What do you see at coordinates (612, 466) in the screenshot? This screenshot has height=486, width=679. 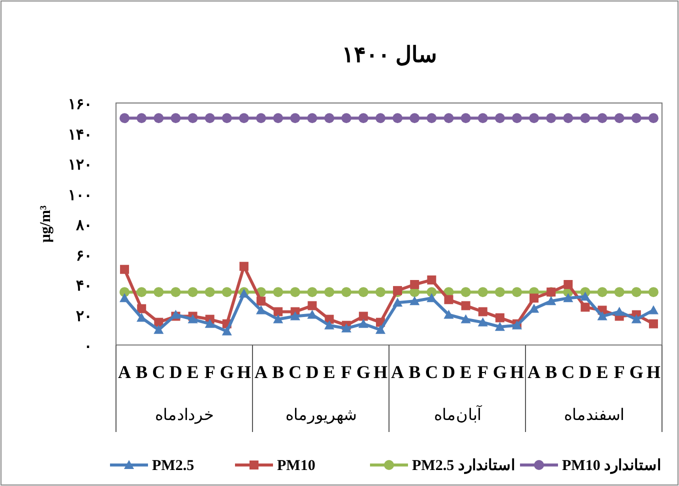 I see `legend-label: استاندارد PM10` at bounding box center [612, 466].